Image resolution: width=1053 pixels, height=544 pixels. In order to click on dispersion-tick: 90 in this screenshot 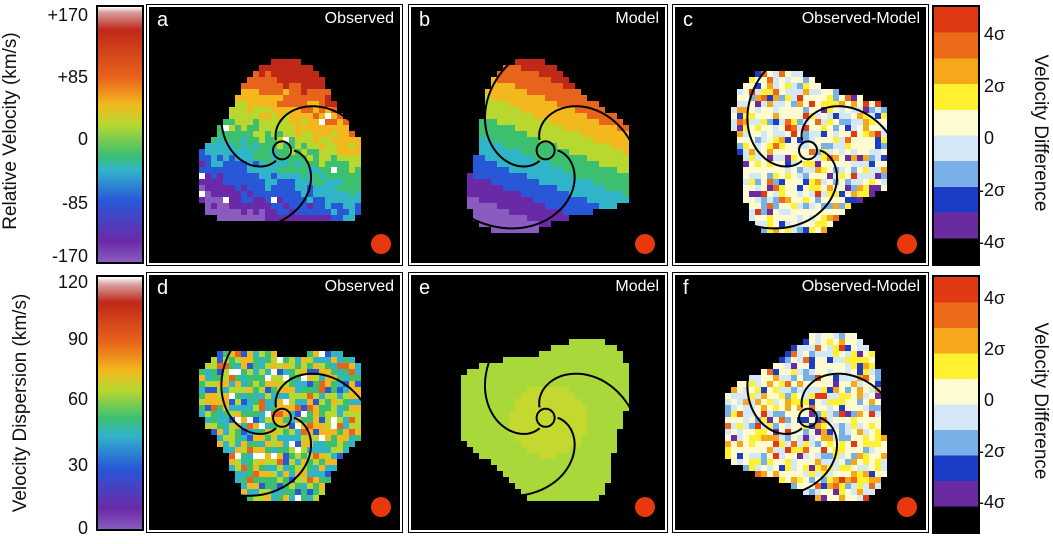, I will do `click(77, 339)`.